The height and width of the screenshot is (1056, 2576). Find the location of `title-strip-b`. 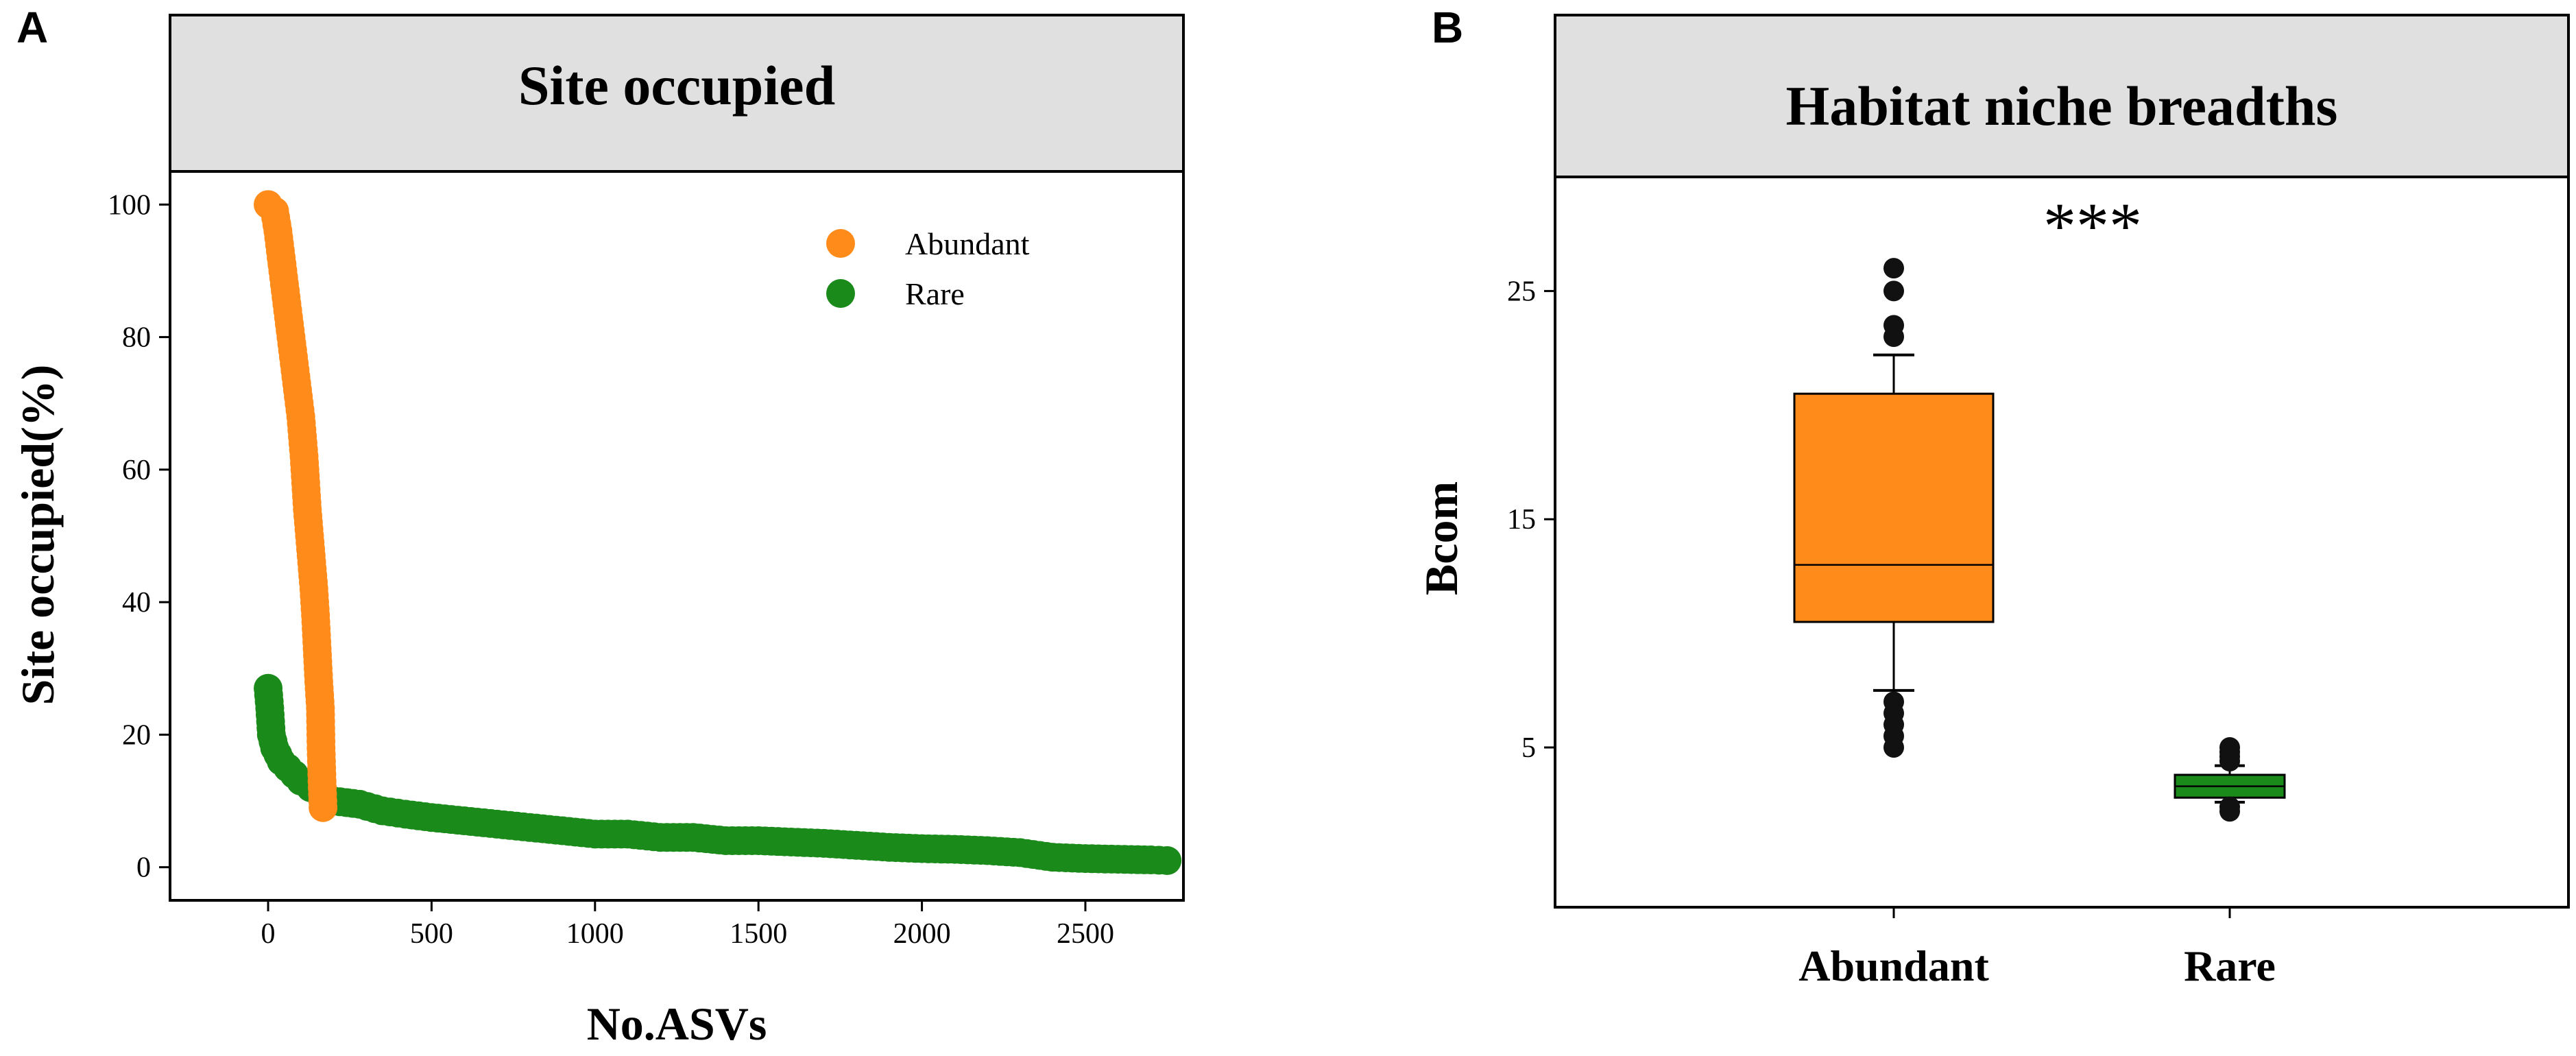

title-strip-b is located at coordinates (2062, 96).